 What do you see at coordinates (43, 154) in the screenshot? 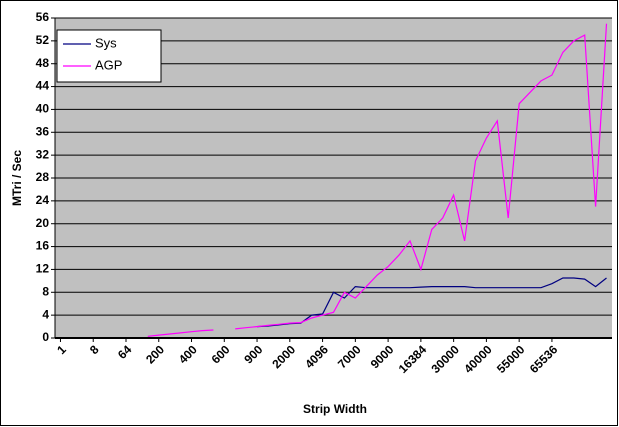
I see `y-tick-label: 32` at bounding box center [43, 154].